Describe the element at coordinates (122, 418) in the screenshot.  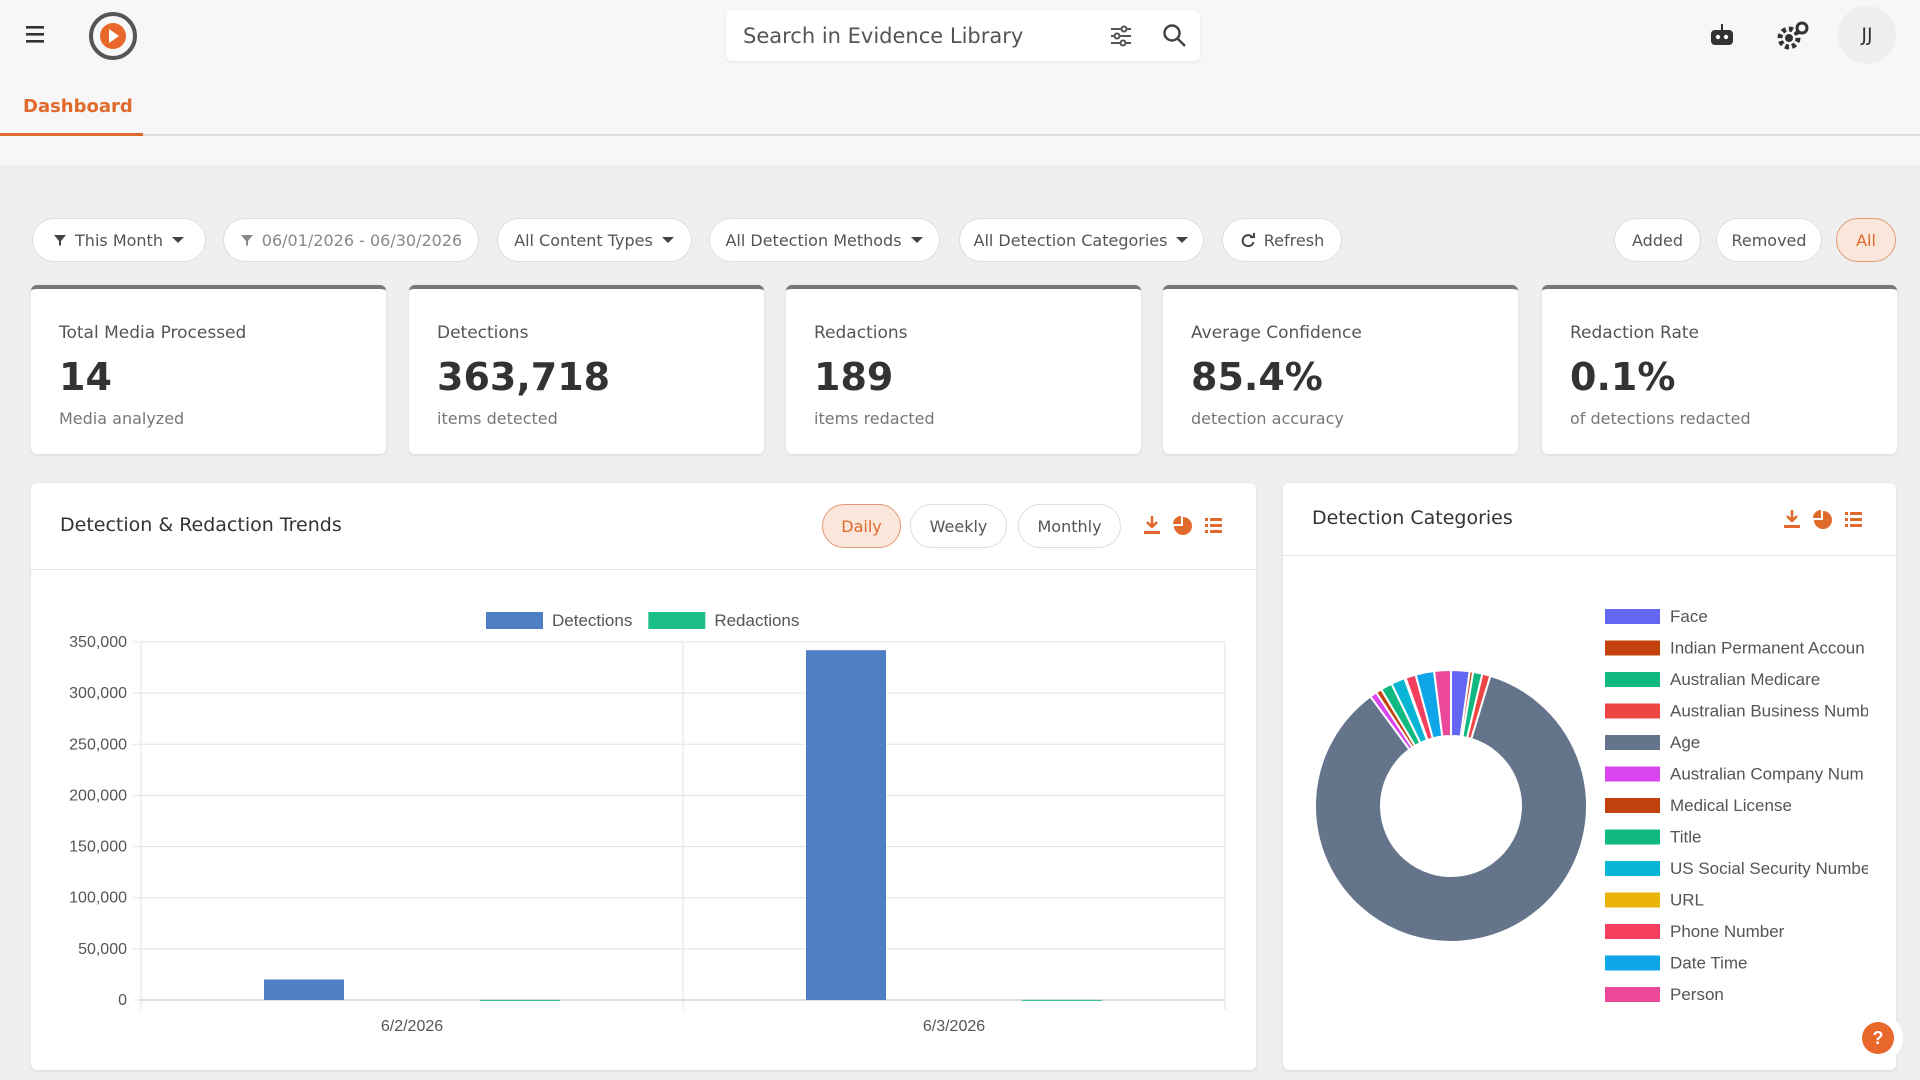
I see `stat-note: Media analyzed` at that location.